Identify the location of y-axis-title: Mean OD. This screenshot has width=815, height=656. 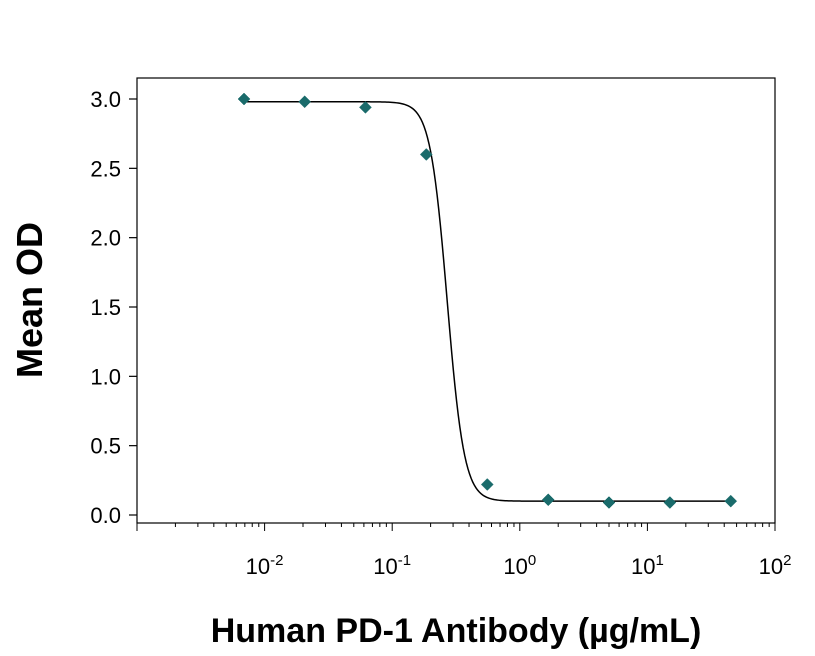
(29, 300).